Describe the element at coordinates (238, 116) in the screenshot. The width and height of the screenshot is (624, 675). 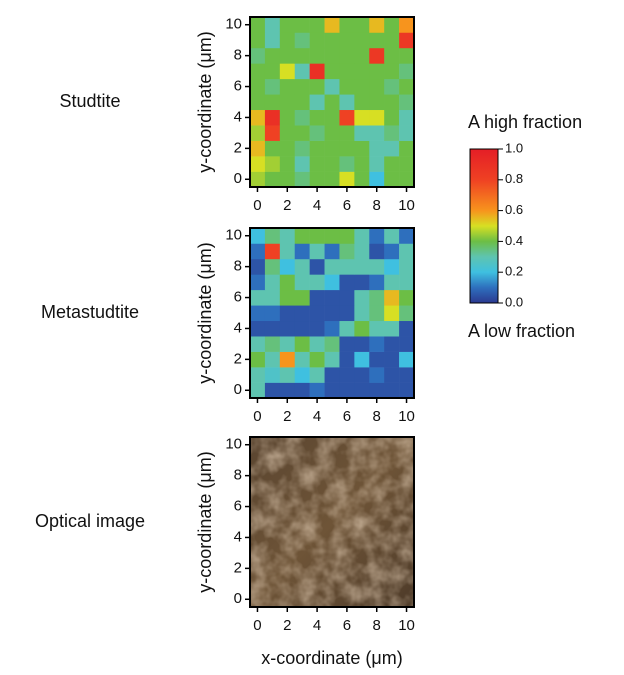
I see `y-tick-label: 4` at that location.